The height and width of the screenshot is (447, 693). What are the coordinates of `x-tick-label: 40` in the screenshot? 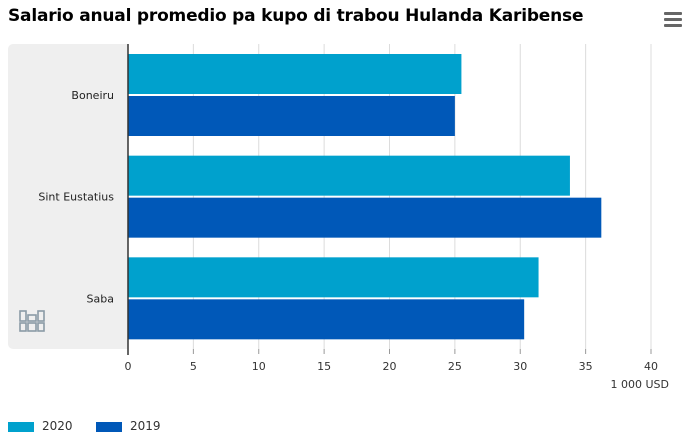 It's located at (651, 366).